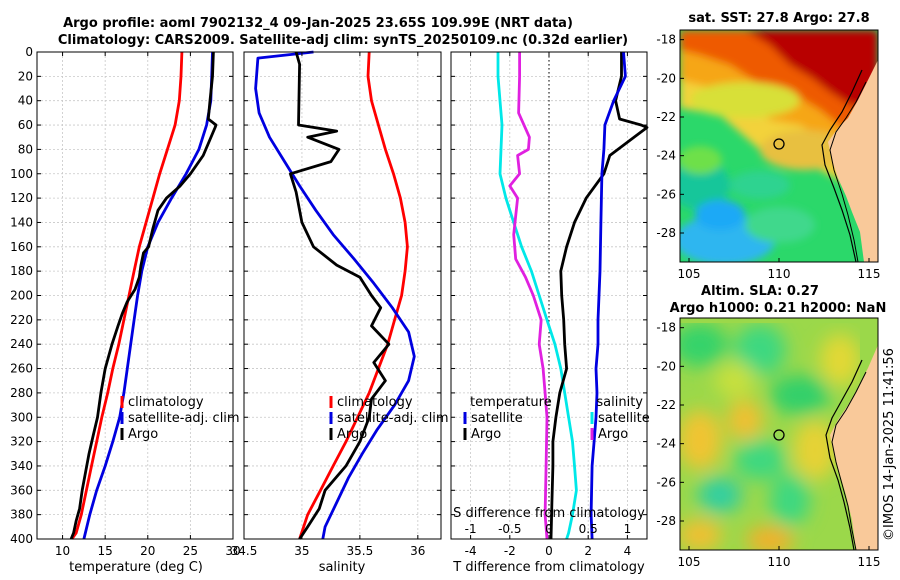  What do you see at coordinates (417, 551) in the screenshot?
I see `x-tick-label: 36` at bounding box center [417, 551].